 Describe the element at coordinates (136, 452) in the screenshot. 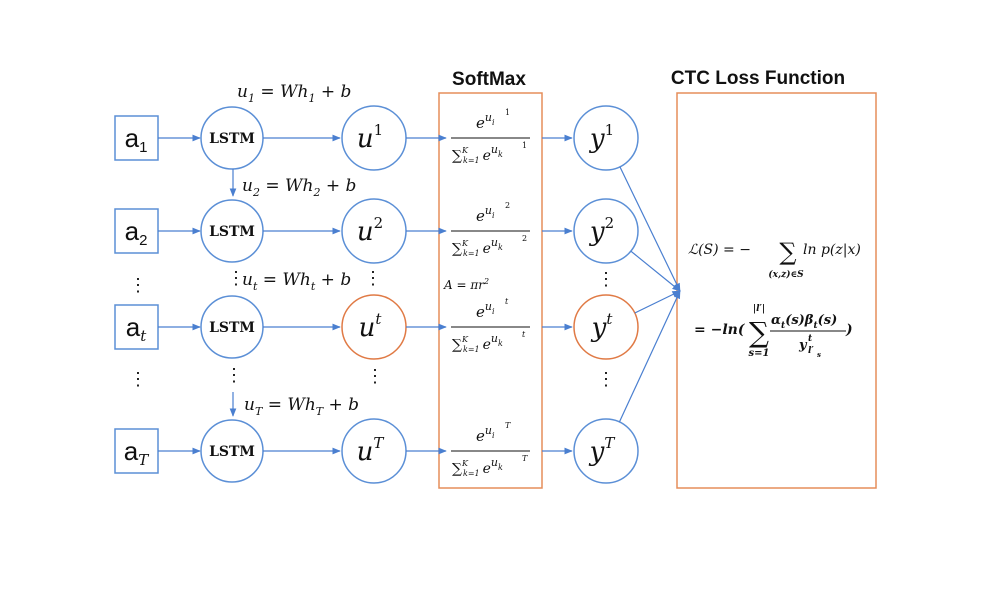

I see `input-label-T: aT` at that location.